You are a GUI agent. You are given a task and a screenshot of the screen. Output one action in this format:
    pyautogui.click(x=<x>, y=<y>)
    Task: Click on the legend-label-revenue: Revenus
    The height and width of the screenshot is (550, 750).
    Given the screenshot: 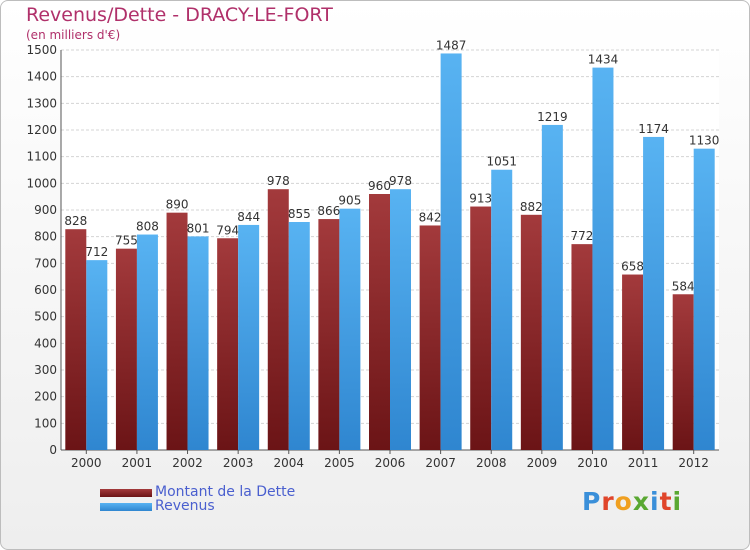 What is the action you would take?
    pyautogui.click(x=185, y=506)
    